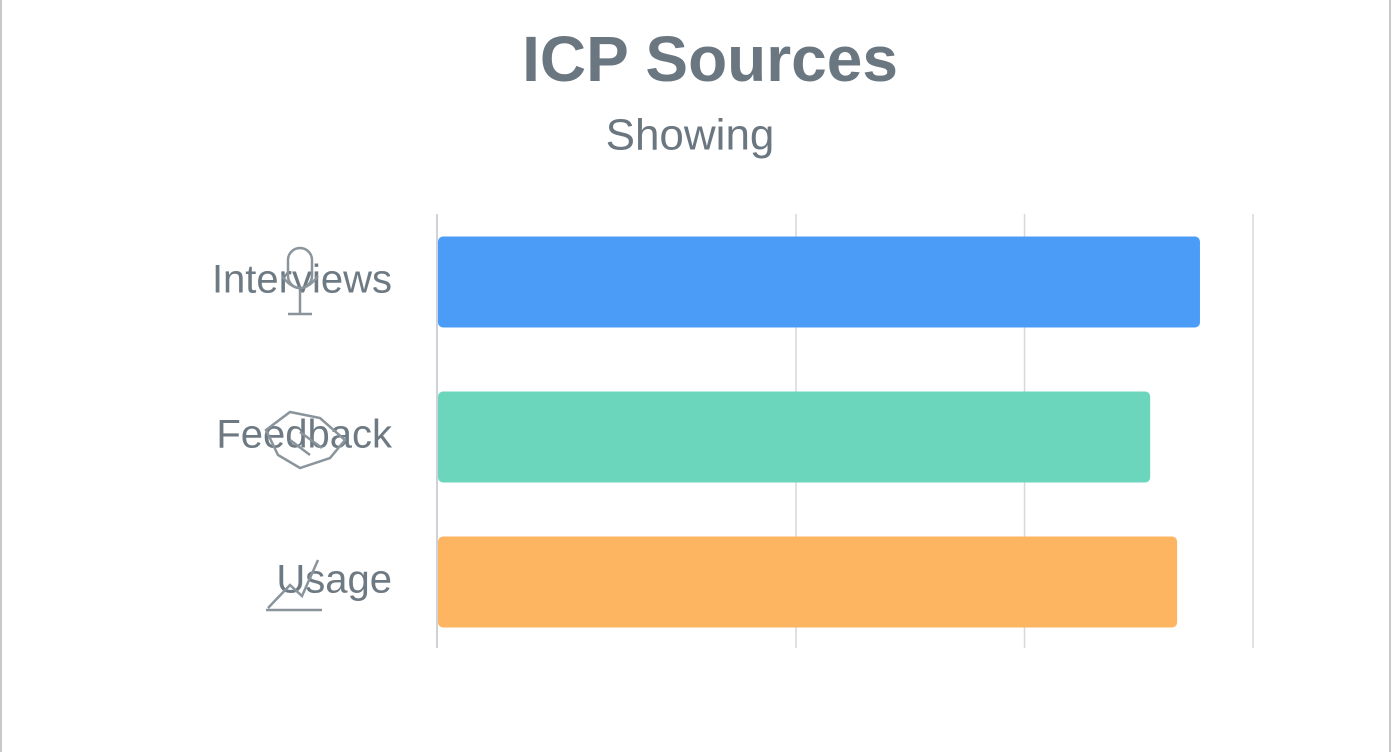 This screenshot has height=752, width=1392. What do you see at coordinates (690, 135) in the screenshot?
I see `chart-subtitle: Showing` at bounding box center [690, 135].